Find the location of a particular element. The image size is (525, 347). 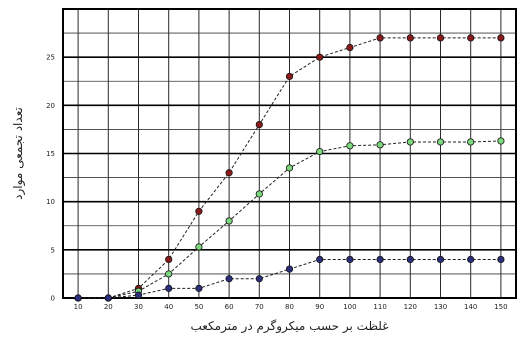

y-tick-label: 0 is located at coordinates (53, 299).